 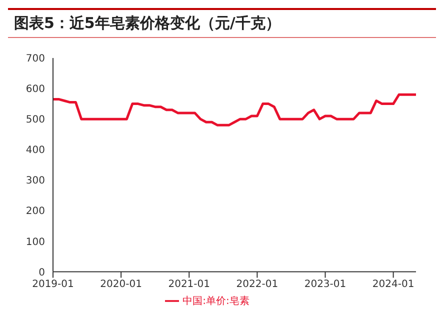 I want to click on y-tick-label: 100, so click(x=35, y=242).